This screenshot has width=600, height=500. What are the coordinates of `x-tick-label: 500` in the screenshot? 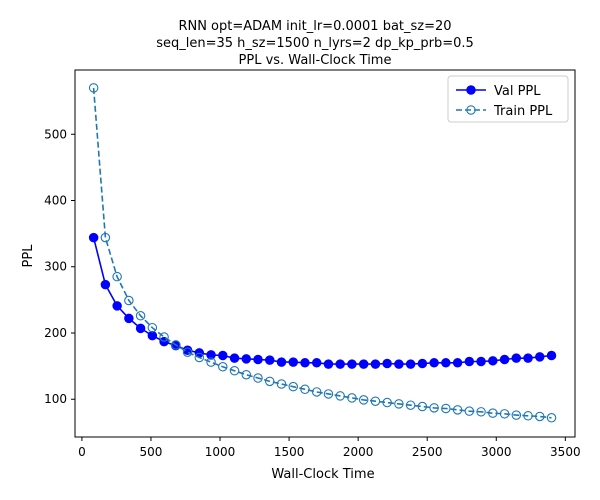 It's located at (151, 452).